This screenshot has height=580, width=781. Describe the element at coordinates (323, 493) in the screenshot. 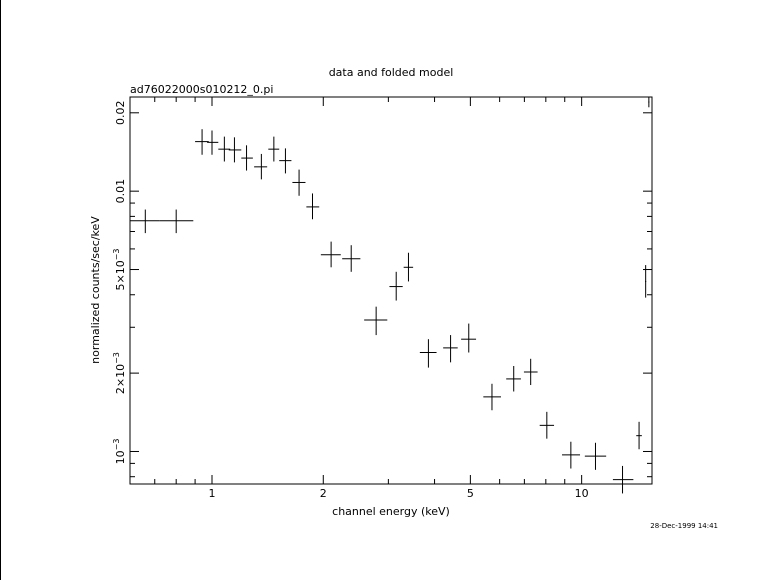

I see `x-tick-label: 2` at that location.